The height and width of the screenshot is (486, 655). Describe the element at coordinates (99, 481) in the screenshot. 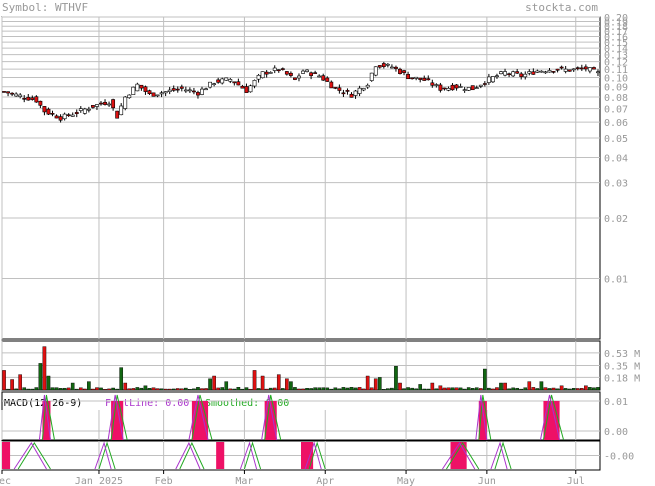

I see `x-tick-label: Jan 2025` at that location.